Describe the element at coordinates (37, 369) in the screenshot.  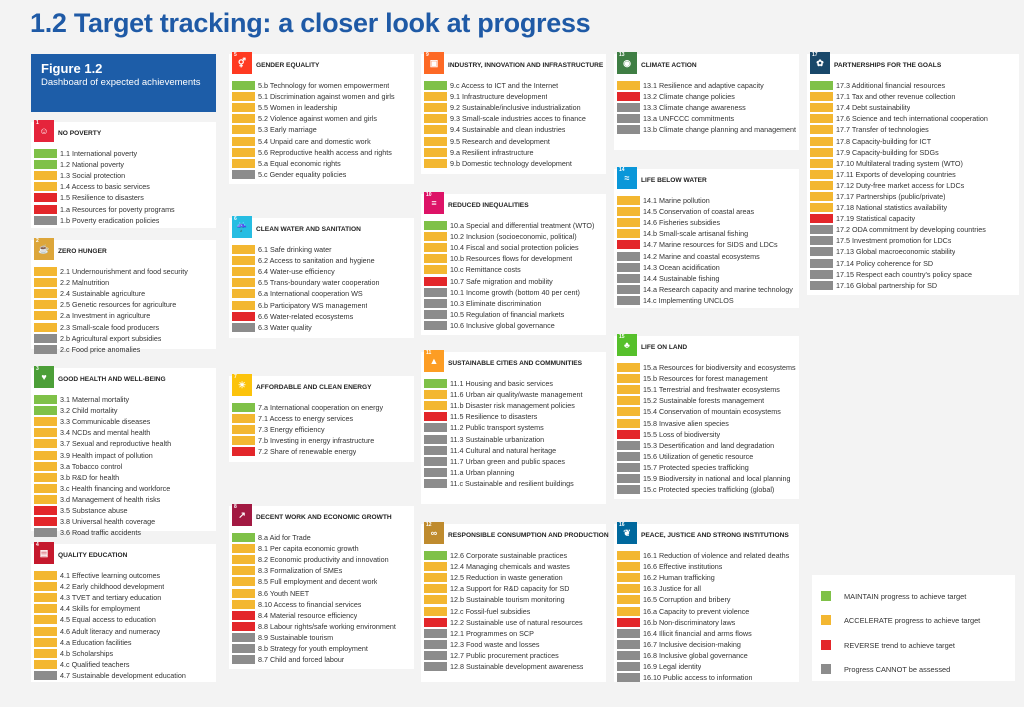
I see `sdg-number: 3` at that location.